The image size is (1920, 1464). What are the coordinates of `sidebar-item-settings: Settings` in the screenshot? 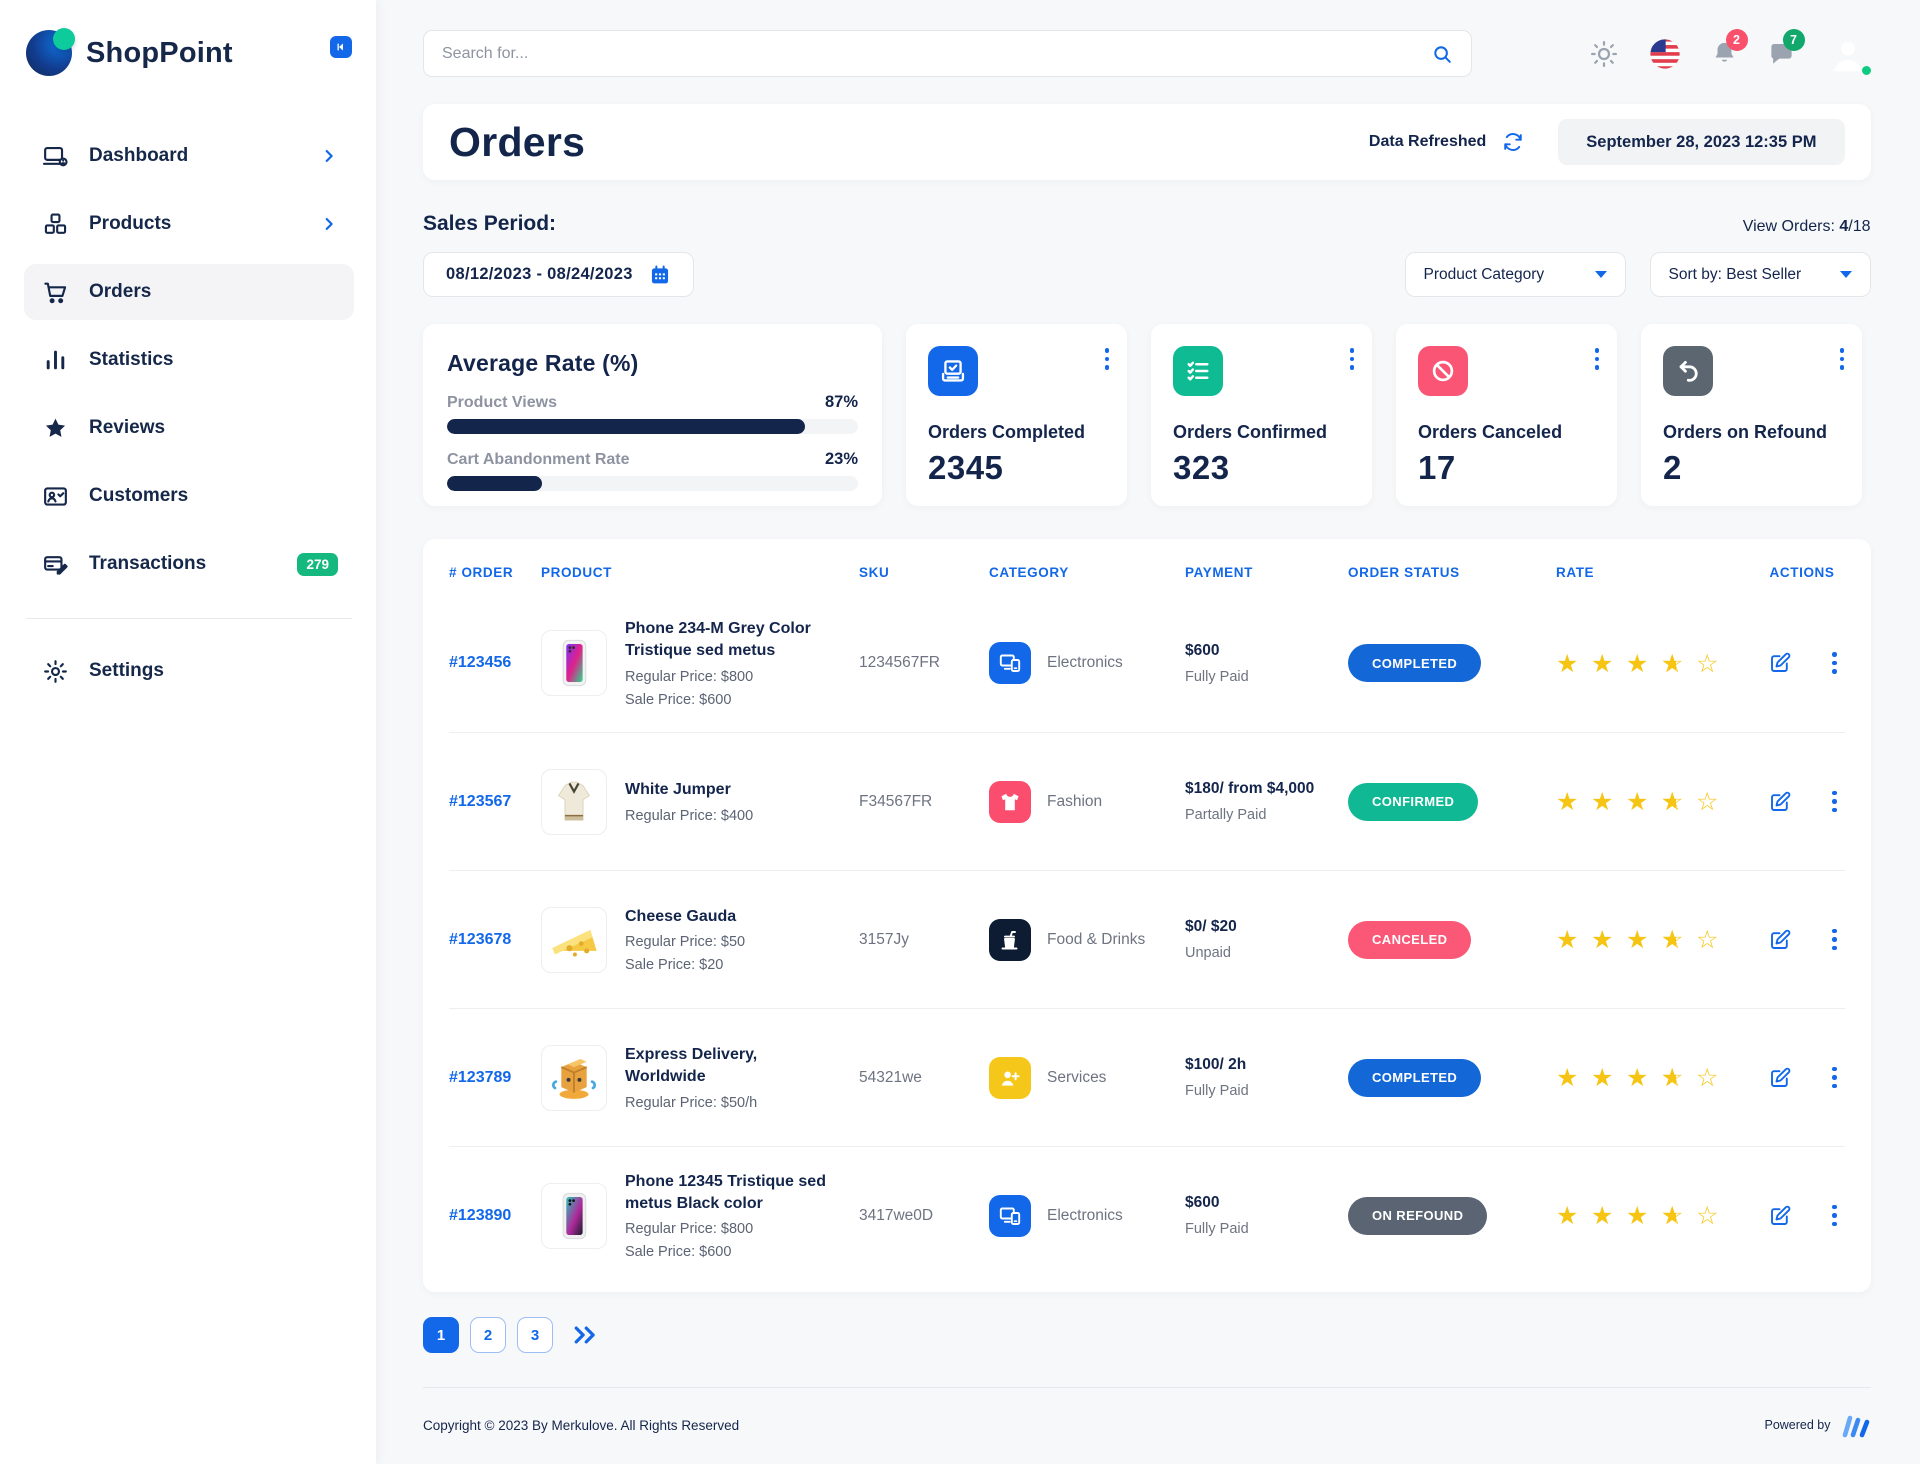 It's located at (189, 671).